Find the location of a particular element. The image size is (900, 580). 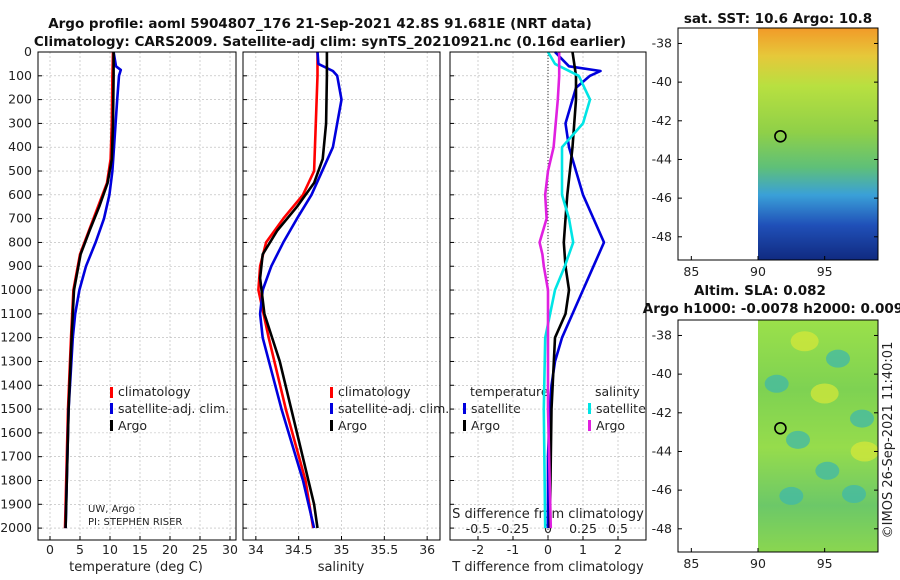

salinity-legend-climatology: climatology is located at coordinates (374, 391).